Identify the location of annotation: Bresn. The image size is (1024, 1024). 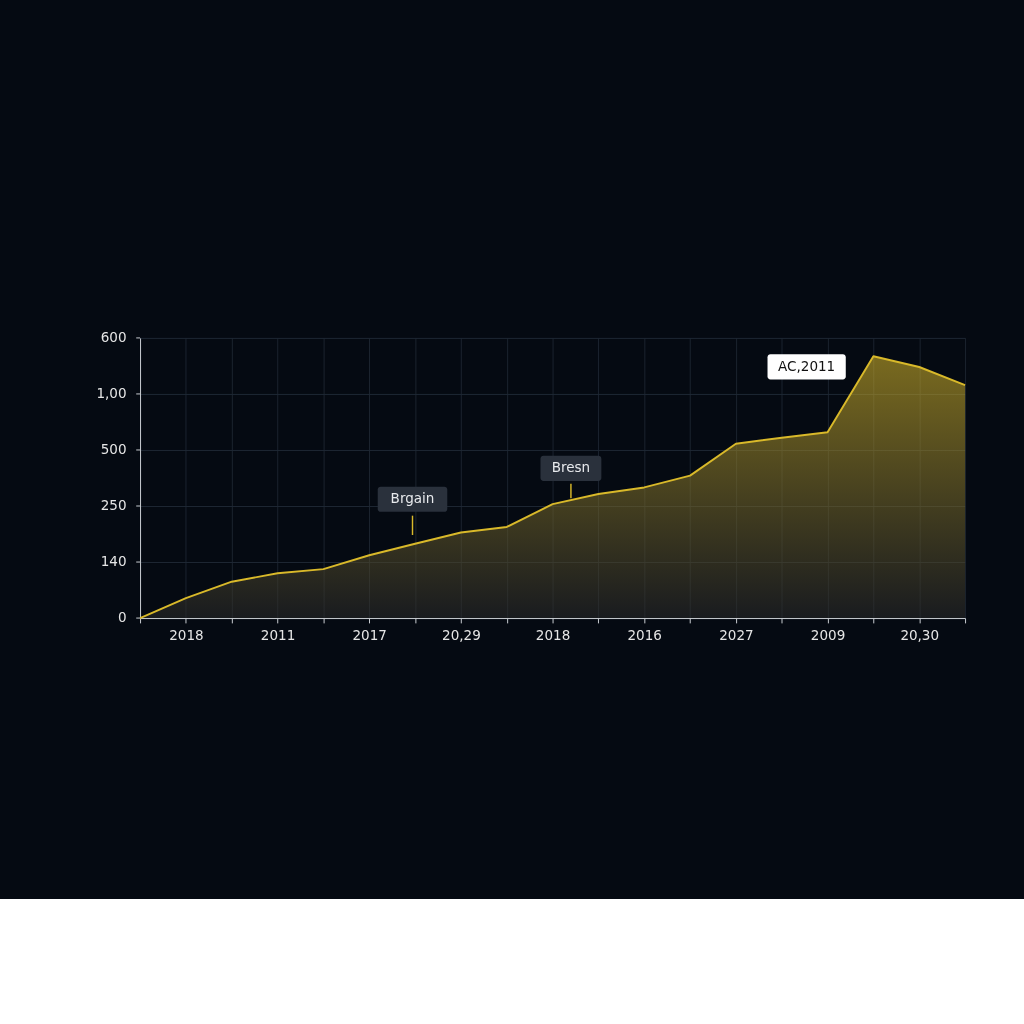
(571, 467).